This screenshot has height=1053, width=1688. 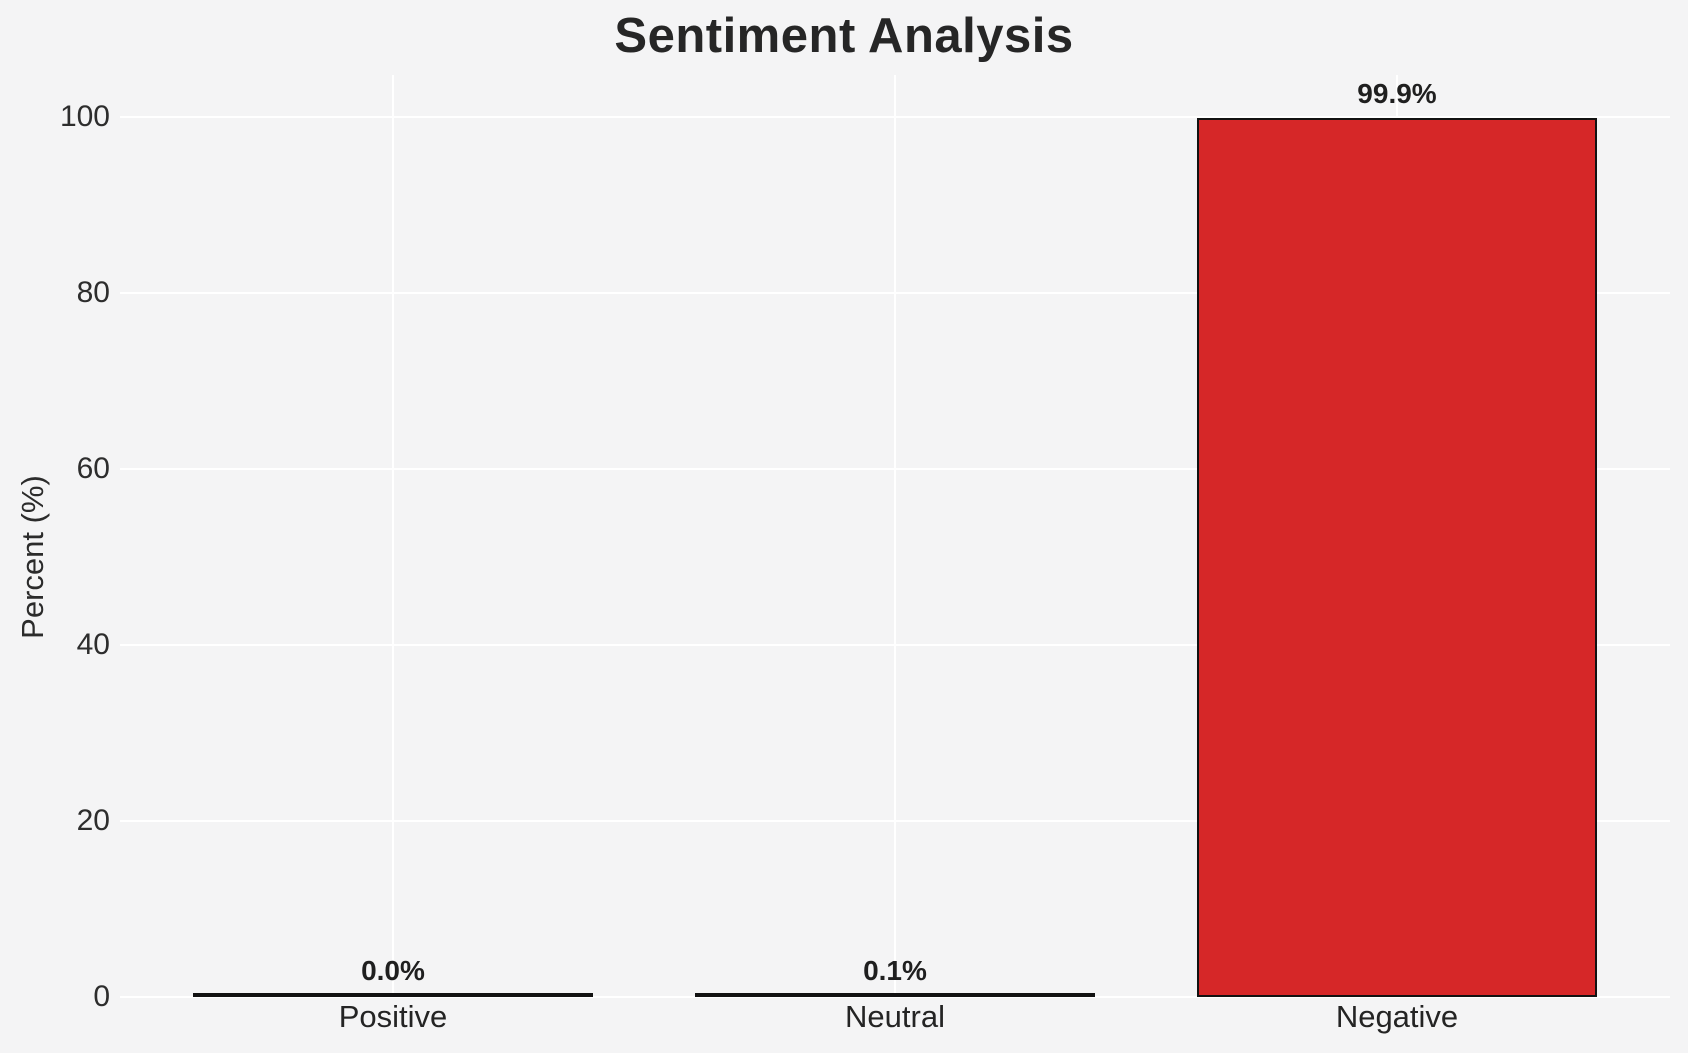 What do you see at coordinates (84, 117) in the screenshot?
I see `y-tick-label: 100` at bounding box center [84, 117].